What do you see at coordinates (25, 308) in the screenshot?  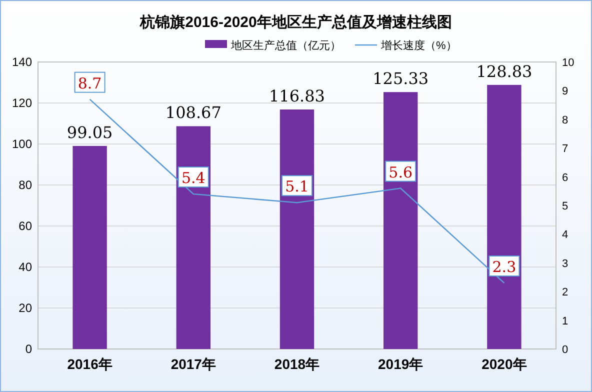 I see `y-tick-label: 20` at bounding box center [25, 308].